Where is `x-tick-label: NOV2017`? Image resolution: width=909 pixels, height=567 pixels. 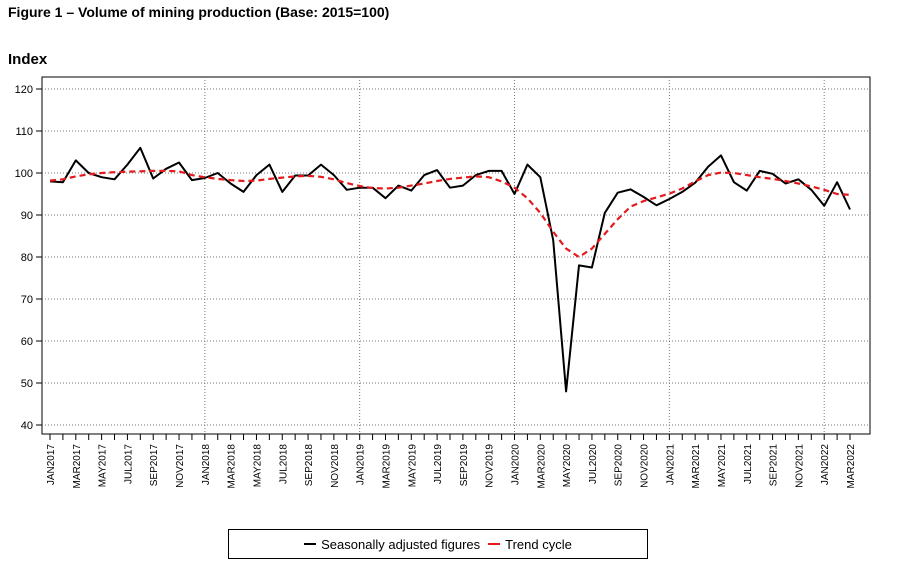
x-tick-label: NOV2017 is located at coordinates (180, 466).